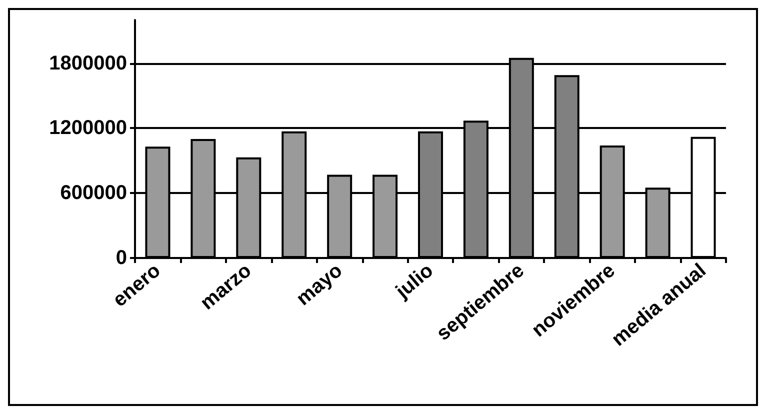 The image size is (766, 414). I want to click on y-tick-label: 600000, so click(93, 193).